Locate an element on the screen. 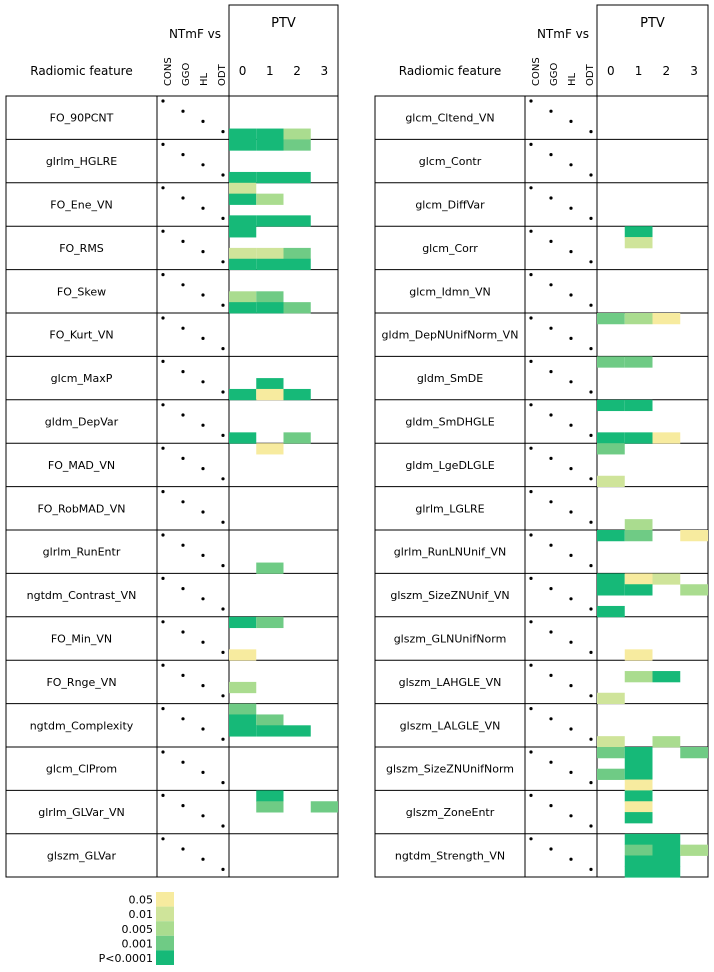 Image resolution: width=714 pixels, height=972 pixels. feature-label: FO_MAD_VN is located at coordinates (81, 465).